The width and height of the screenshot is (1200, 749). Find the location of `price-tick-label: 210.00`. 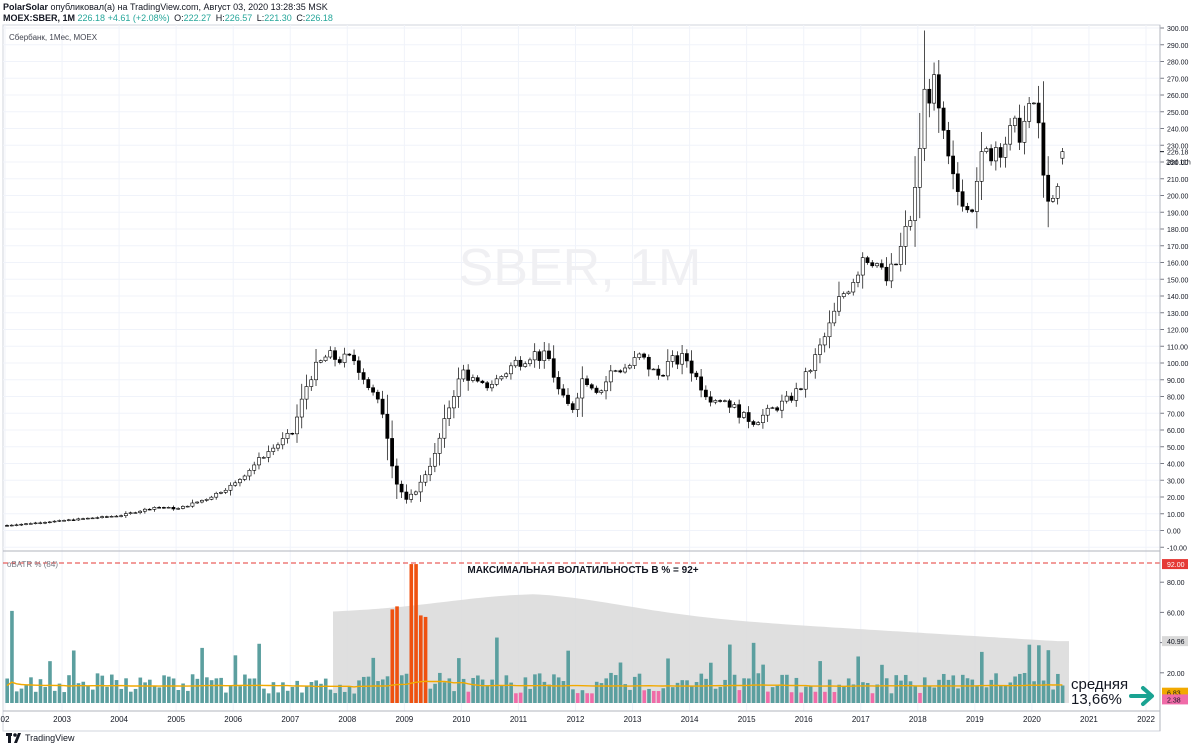

price-tick-label: 210.00 is located at coordinates (1178, 180).